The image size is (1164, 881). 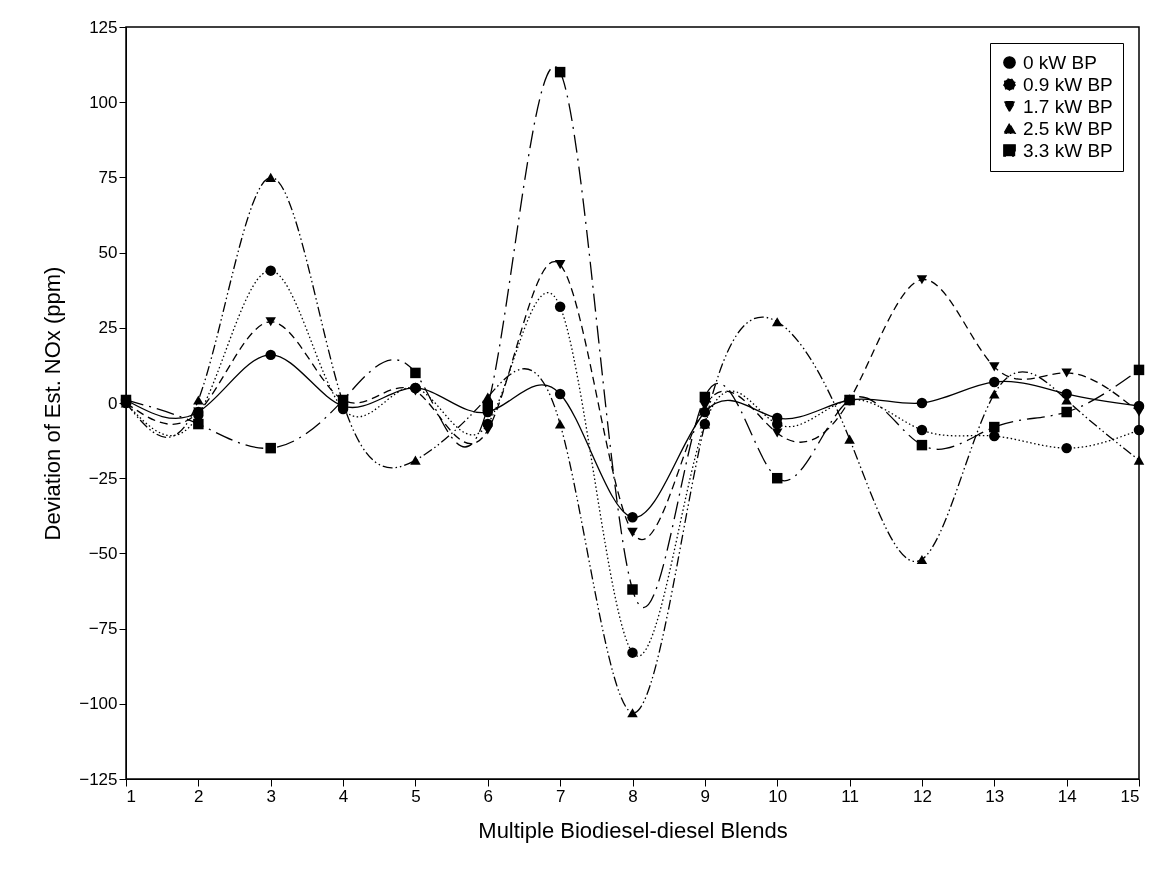 I want to click on x-tick-label: 6, so click(x=488, y=796).